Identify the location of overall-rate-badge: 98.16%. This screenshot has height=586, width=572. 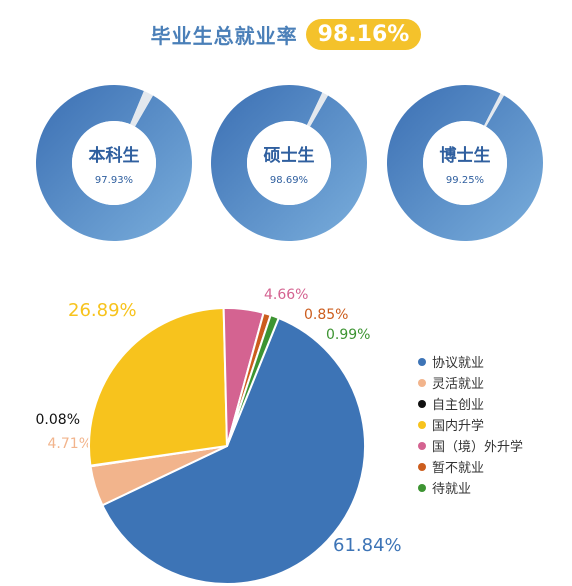
(363, 34).